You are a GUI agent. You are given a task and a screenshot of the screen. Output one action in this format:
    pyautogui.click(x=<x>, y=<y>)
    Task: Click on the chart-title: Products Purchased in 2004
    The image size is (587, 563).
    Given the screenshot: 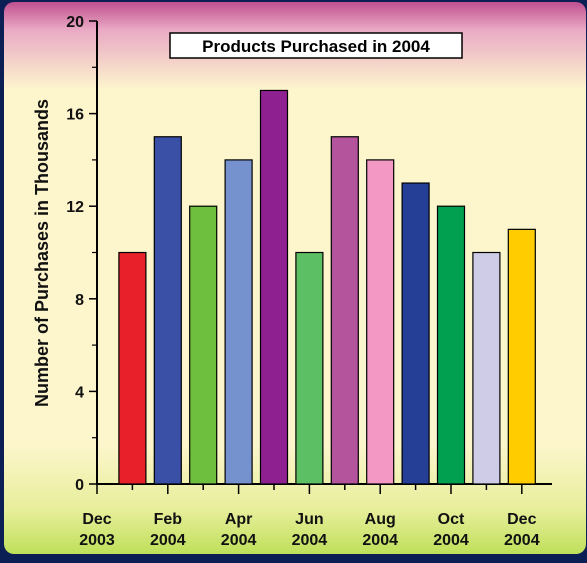 What is the action you would take?
    pyautogui.click(x=316, y=46)
    